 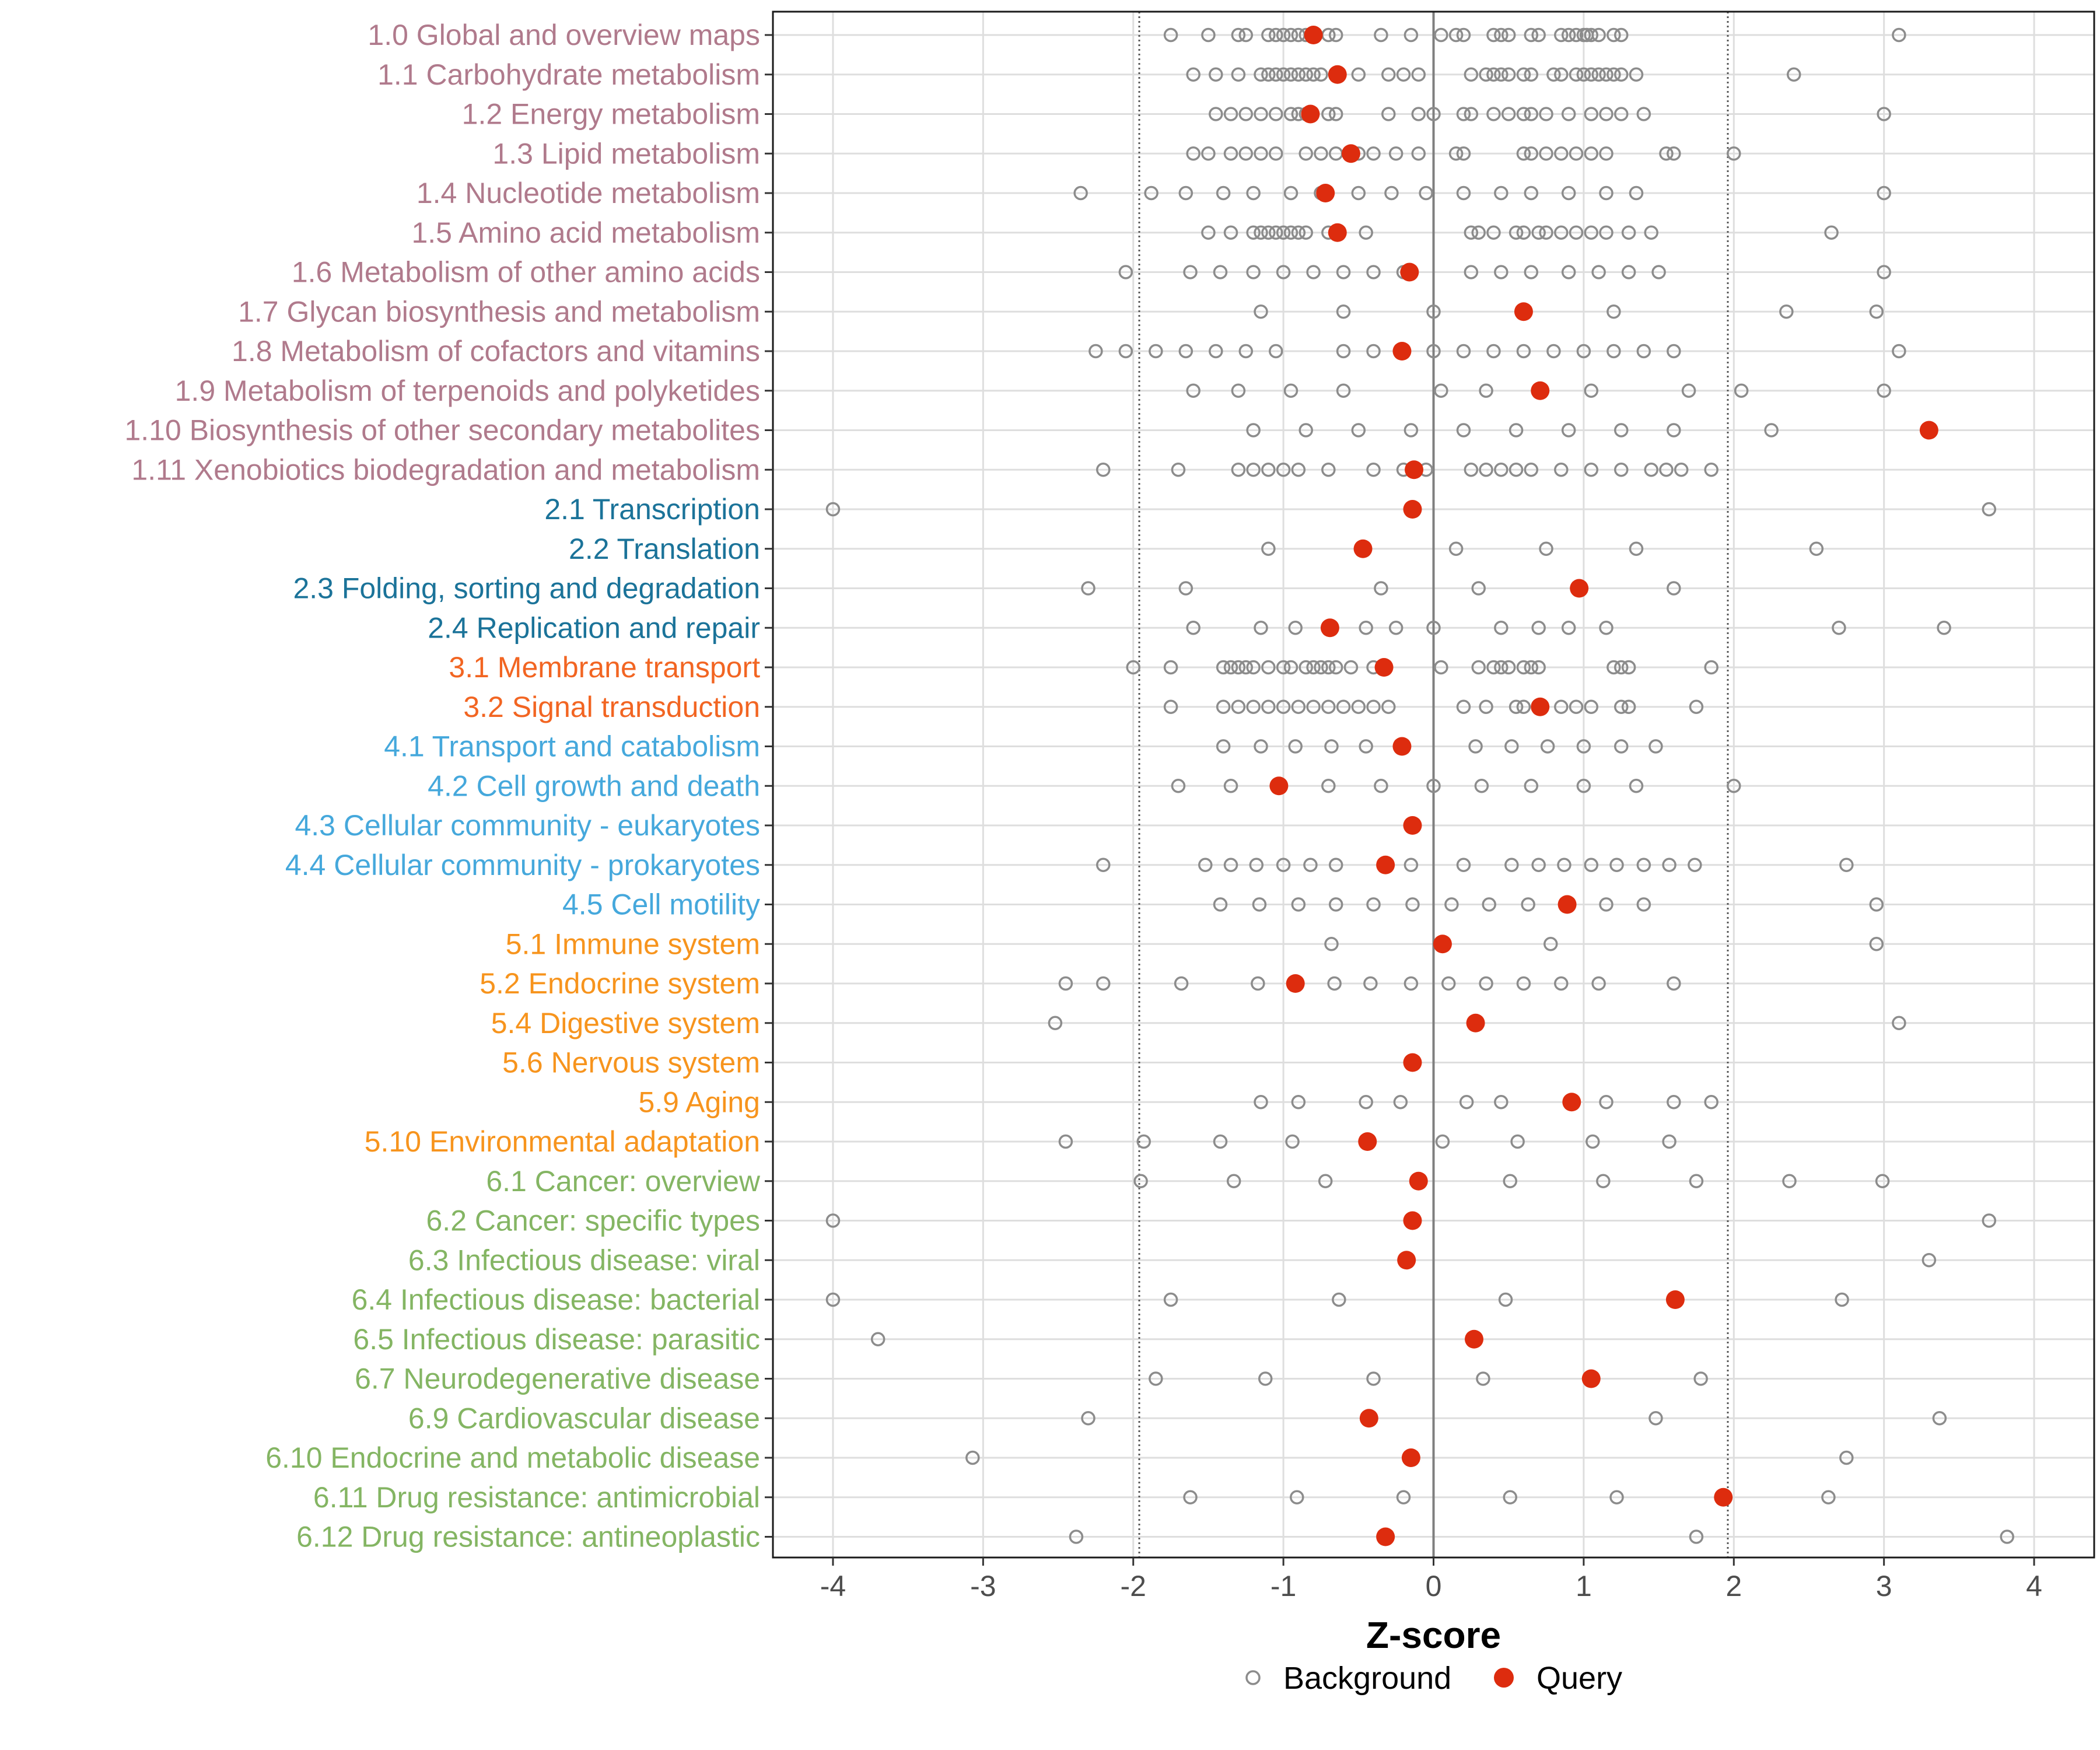 I want to click on x-axis-ticks: -4 -3 -2 -1 0 1 2 3 4, so click(x=1431, y=1580).